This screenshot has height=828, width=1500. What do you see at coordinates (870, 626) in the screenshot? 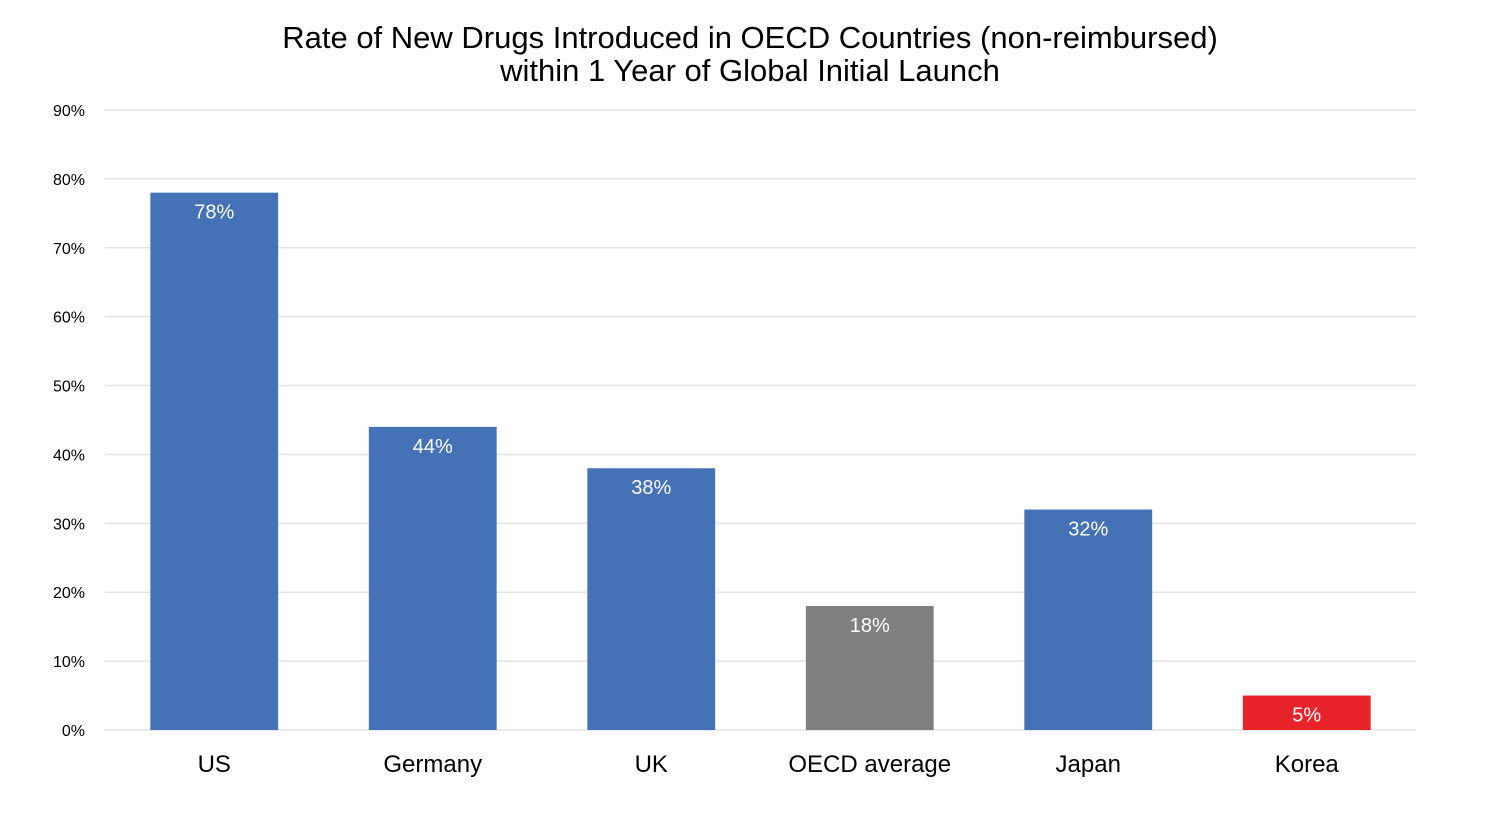
I see `data-label: 18%` at bounding box center [870, 626].